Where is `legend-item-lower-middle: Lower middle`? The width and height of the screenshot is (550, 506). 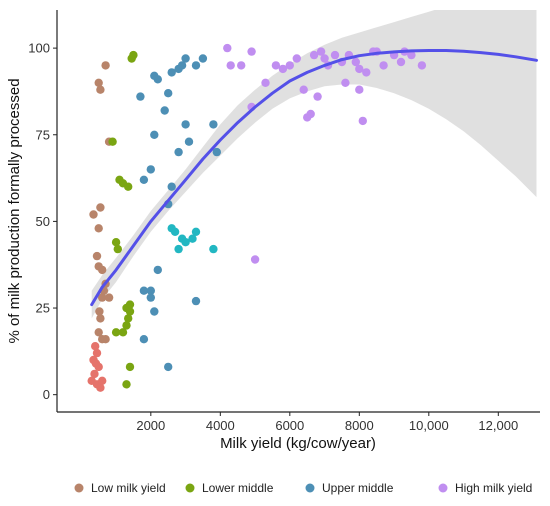
legend-item-lower-middle: Lower middle is located at coordinates (229, 488).